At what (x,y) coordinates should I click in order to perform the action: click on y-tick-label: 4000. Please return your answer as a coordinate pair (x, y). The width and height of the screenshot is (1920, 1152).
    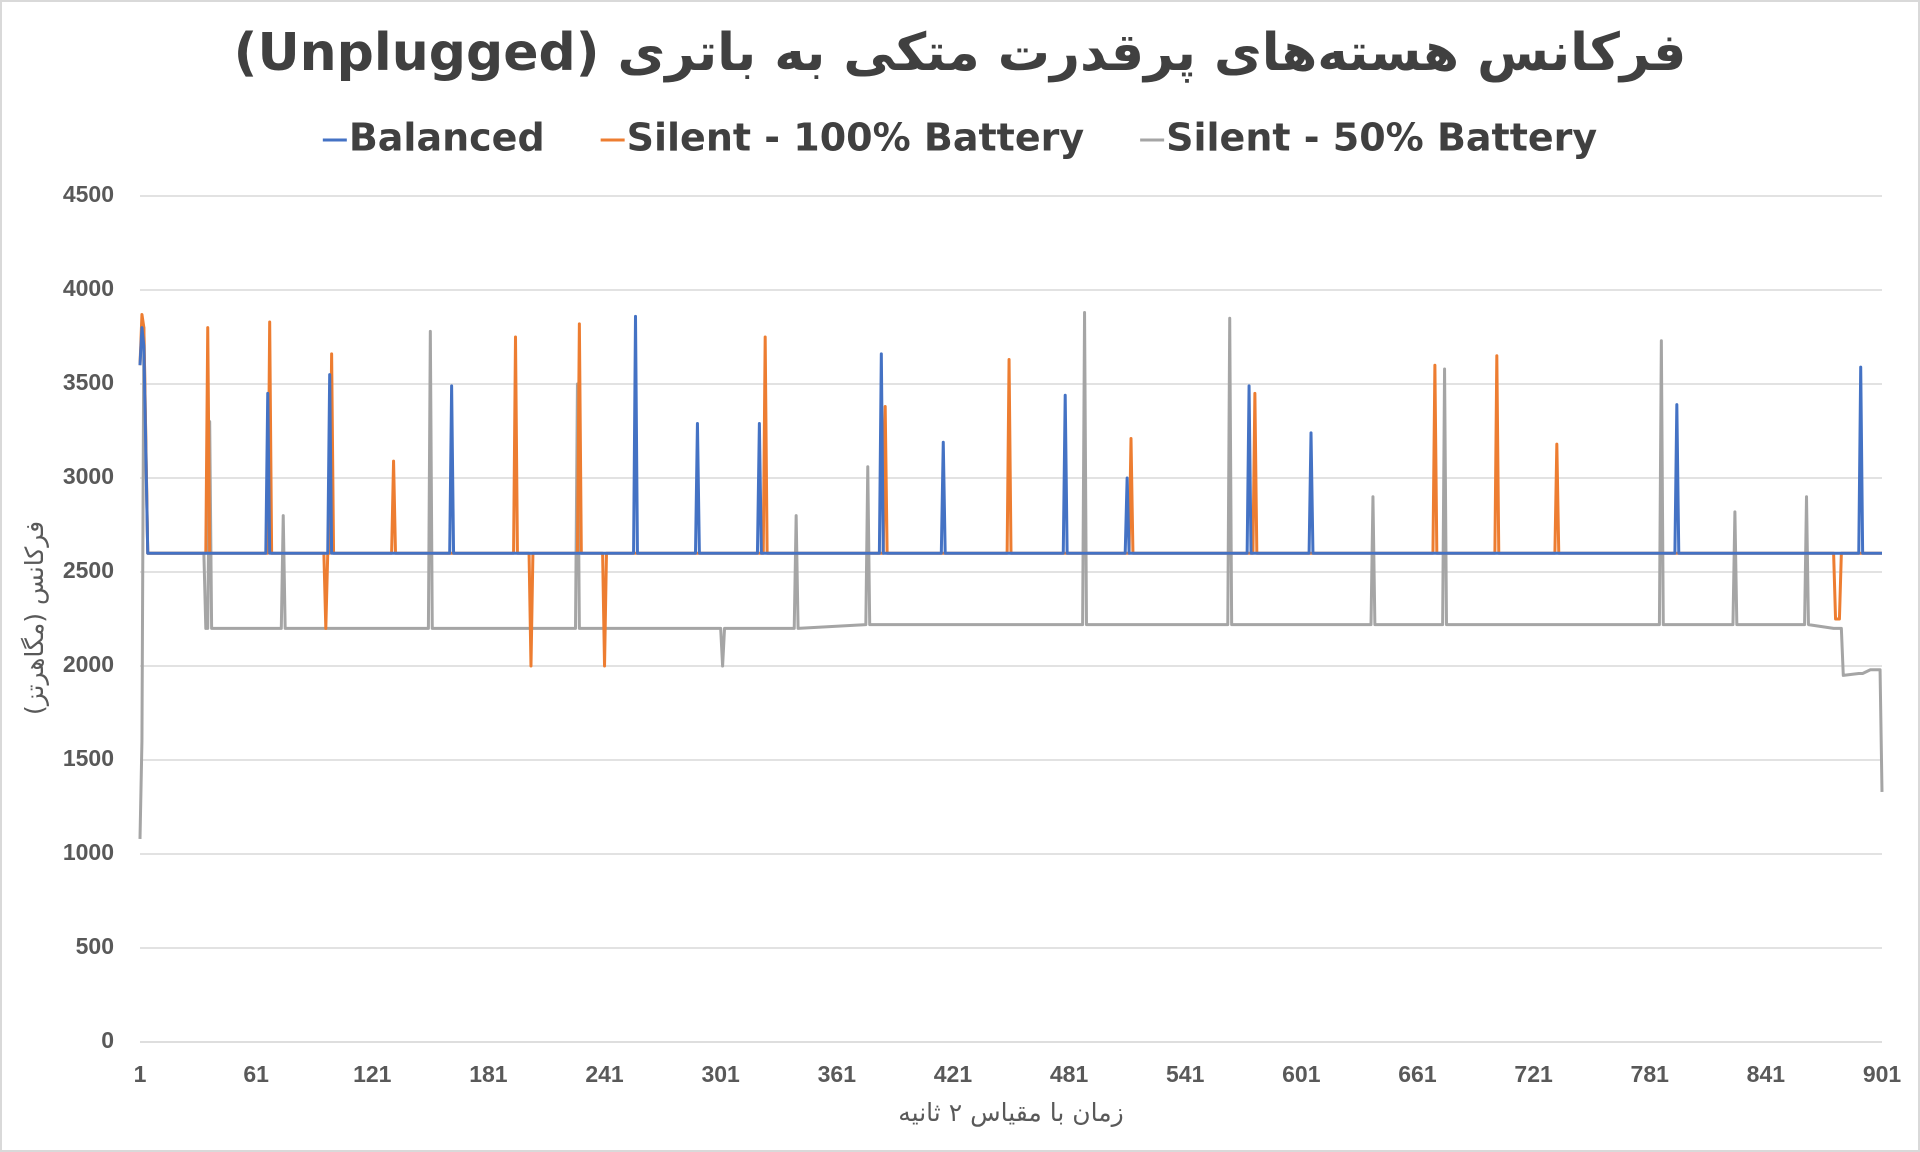
    Looking at the image, I should click on (88, 288).